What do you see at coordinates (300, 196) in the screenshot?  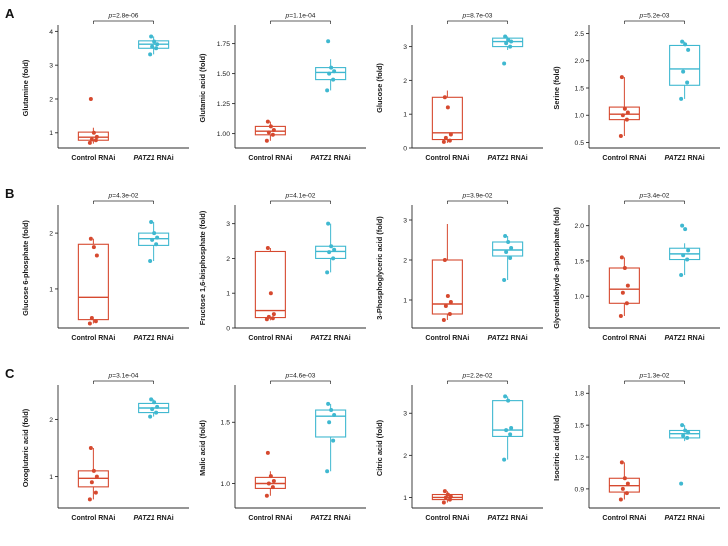 I see `p-value-label: p=4.1e-02` at bounding box center [300, 196].